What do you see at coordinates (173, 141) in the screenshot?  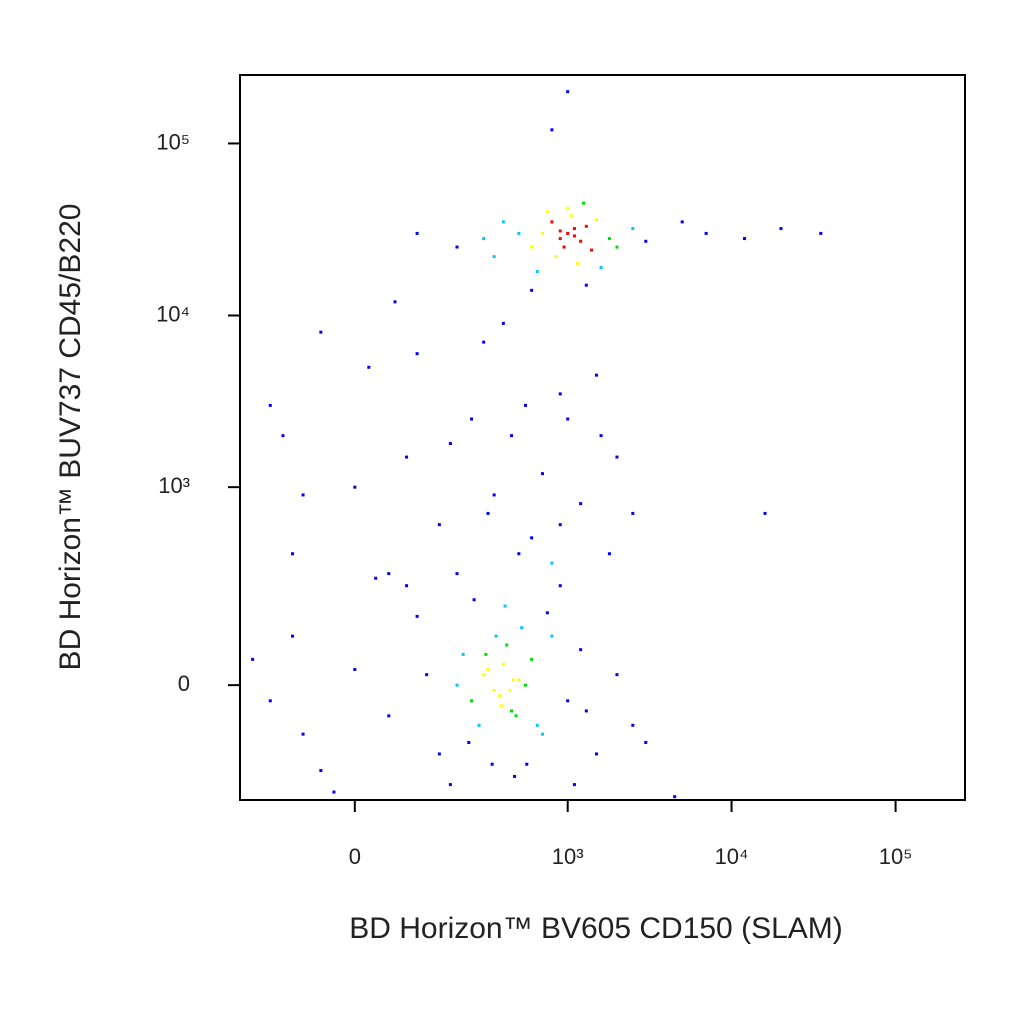 I see `y-tick-label: 10⁵` at bounding box center [173, 141].